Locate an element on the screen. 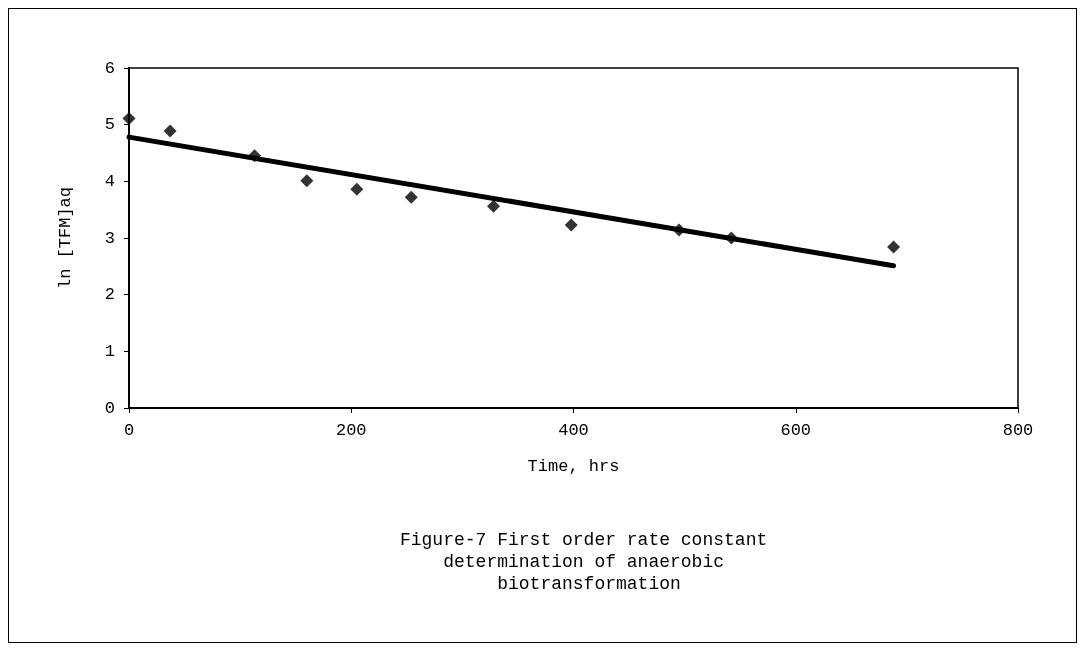 This screenshot has width=1087, height=653. x-tick-label: 400 is located at coordinates (573, 430).